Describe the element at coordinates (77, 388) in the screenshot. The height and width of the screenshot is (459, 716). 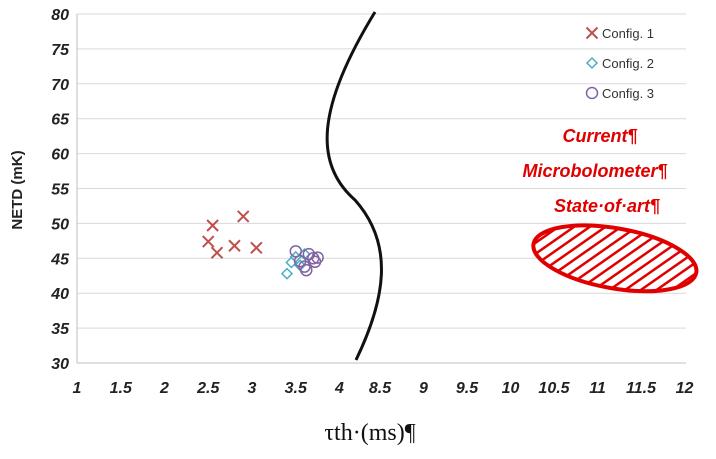
I see `x-tick-label: 1` at that location.